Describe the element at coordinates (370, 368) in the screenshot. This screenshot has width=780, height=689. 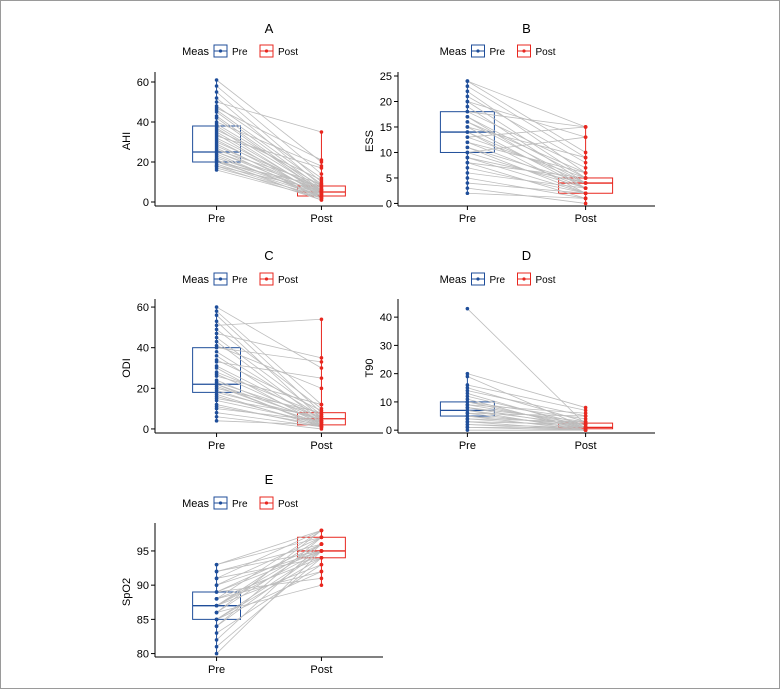
I see `y-axis-label: T90` at that location.